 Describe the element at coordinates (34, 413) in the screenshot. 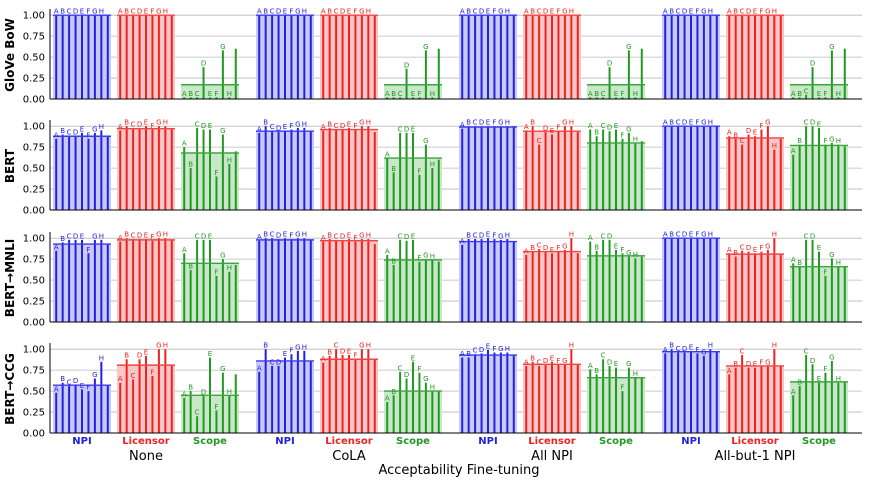

I see `y-tick-label: 0.25` at that location.